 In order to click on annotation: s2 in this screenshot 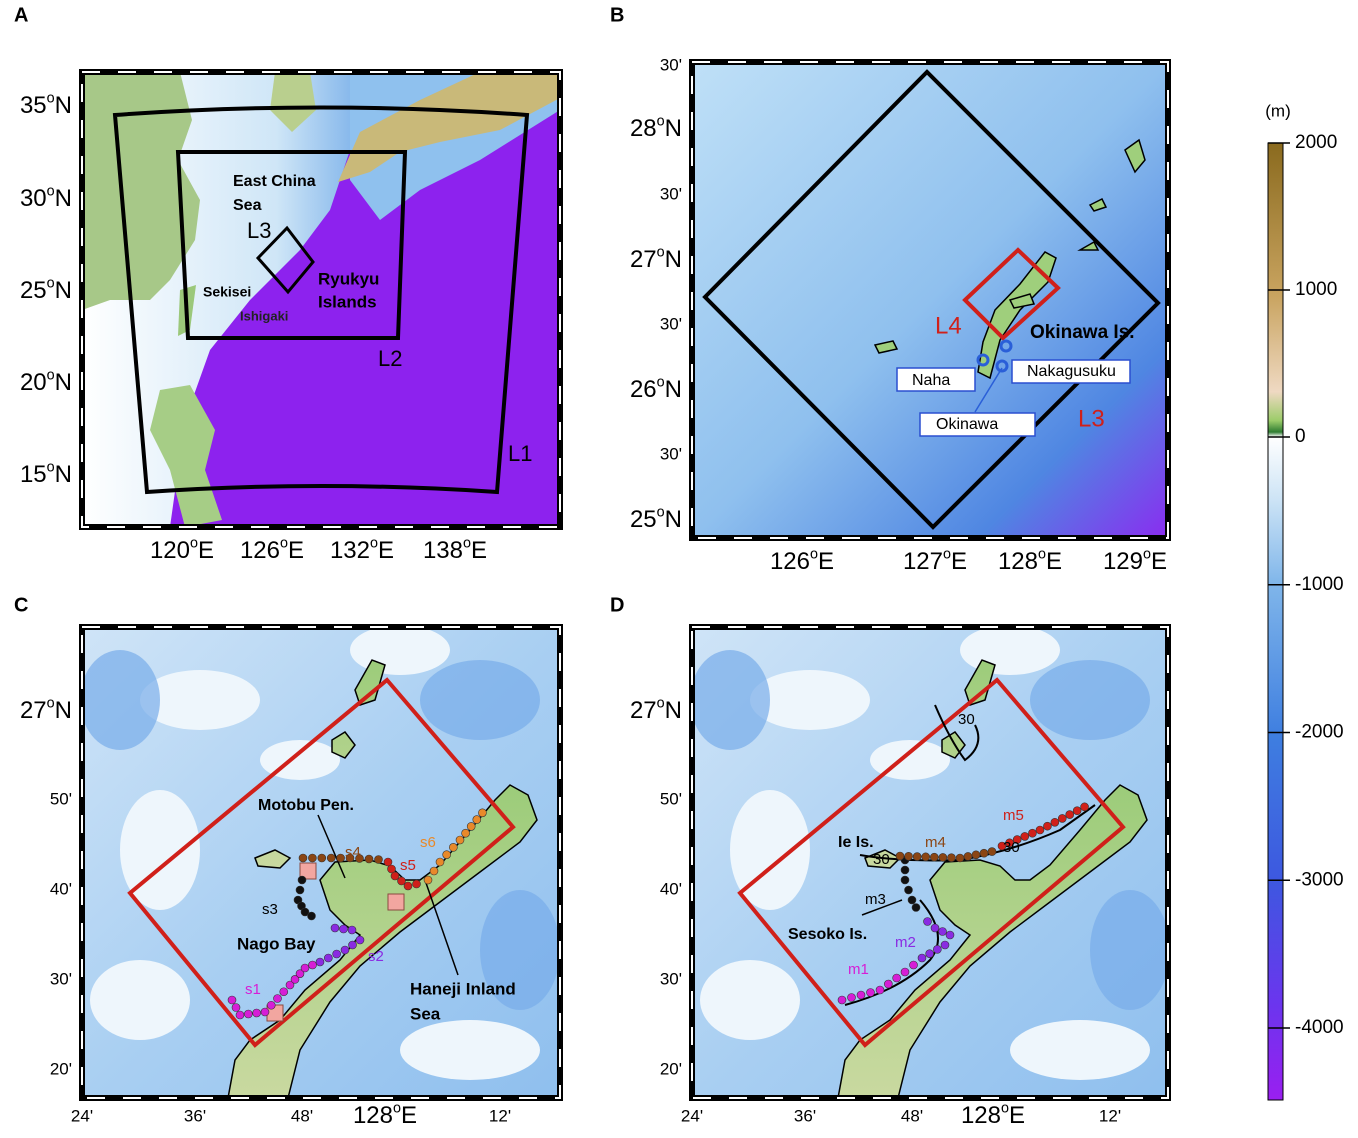, I will do `click(376, 956)`.